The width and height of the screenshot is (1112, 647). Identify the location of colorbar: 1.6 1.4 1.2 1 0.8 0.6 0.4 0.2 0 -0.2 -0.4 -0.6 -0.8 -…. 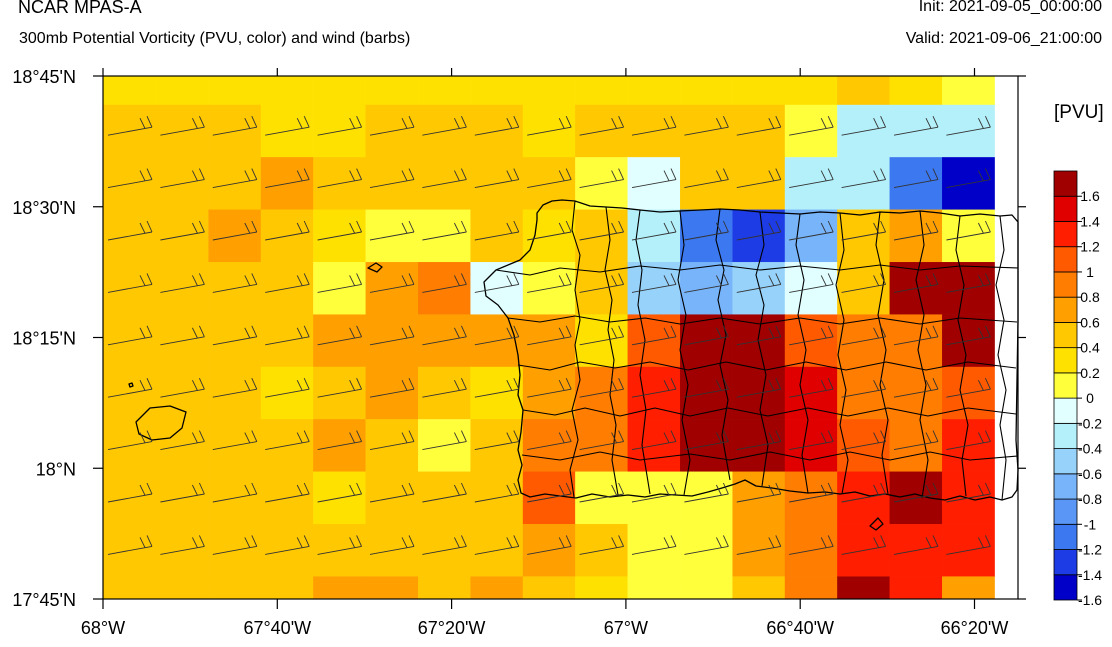
(1077, 389).